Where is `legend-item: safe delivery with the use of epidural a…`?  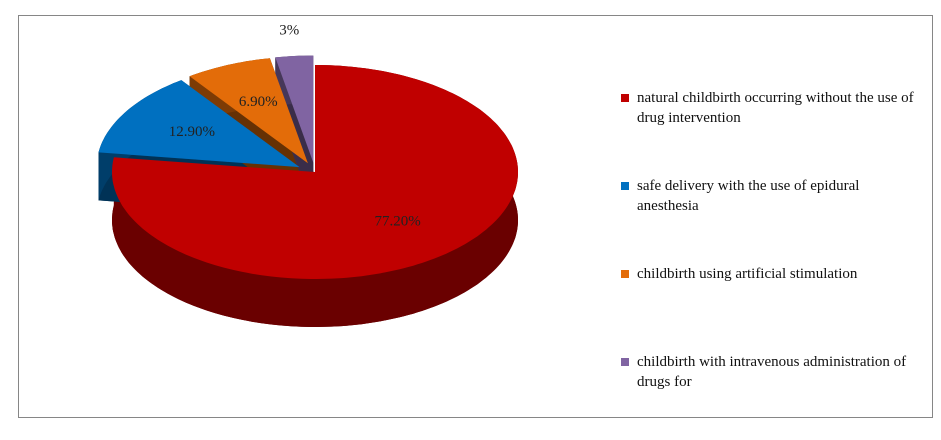 legend-item: safe delivery with the use of epidural a… is located at coordinates (771, 220).